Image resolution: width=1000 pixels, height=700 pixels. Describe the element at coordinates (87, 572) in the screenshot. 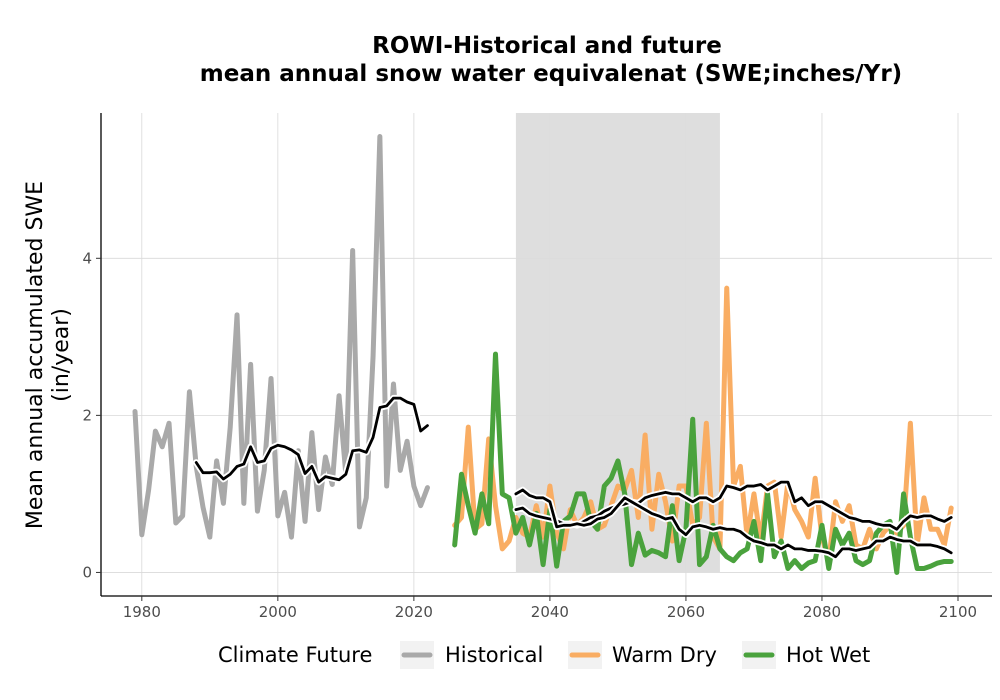

I see `y-tick-label: 0` at that location.